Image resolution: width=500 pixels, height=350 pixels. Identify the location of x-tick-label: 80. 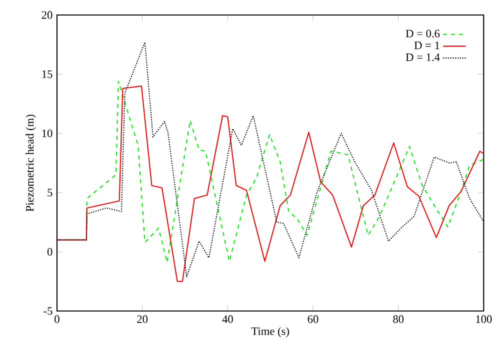
(398, 319).